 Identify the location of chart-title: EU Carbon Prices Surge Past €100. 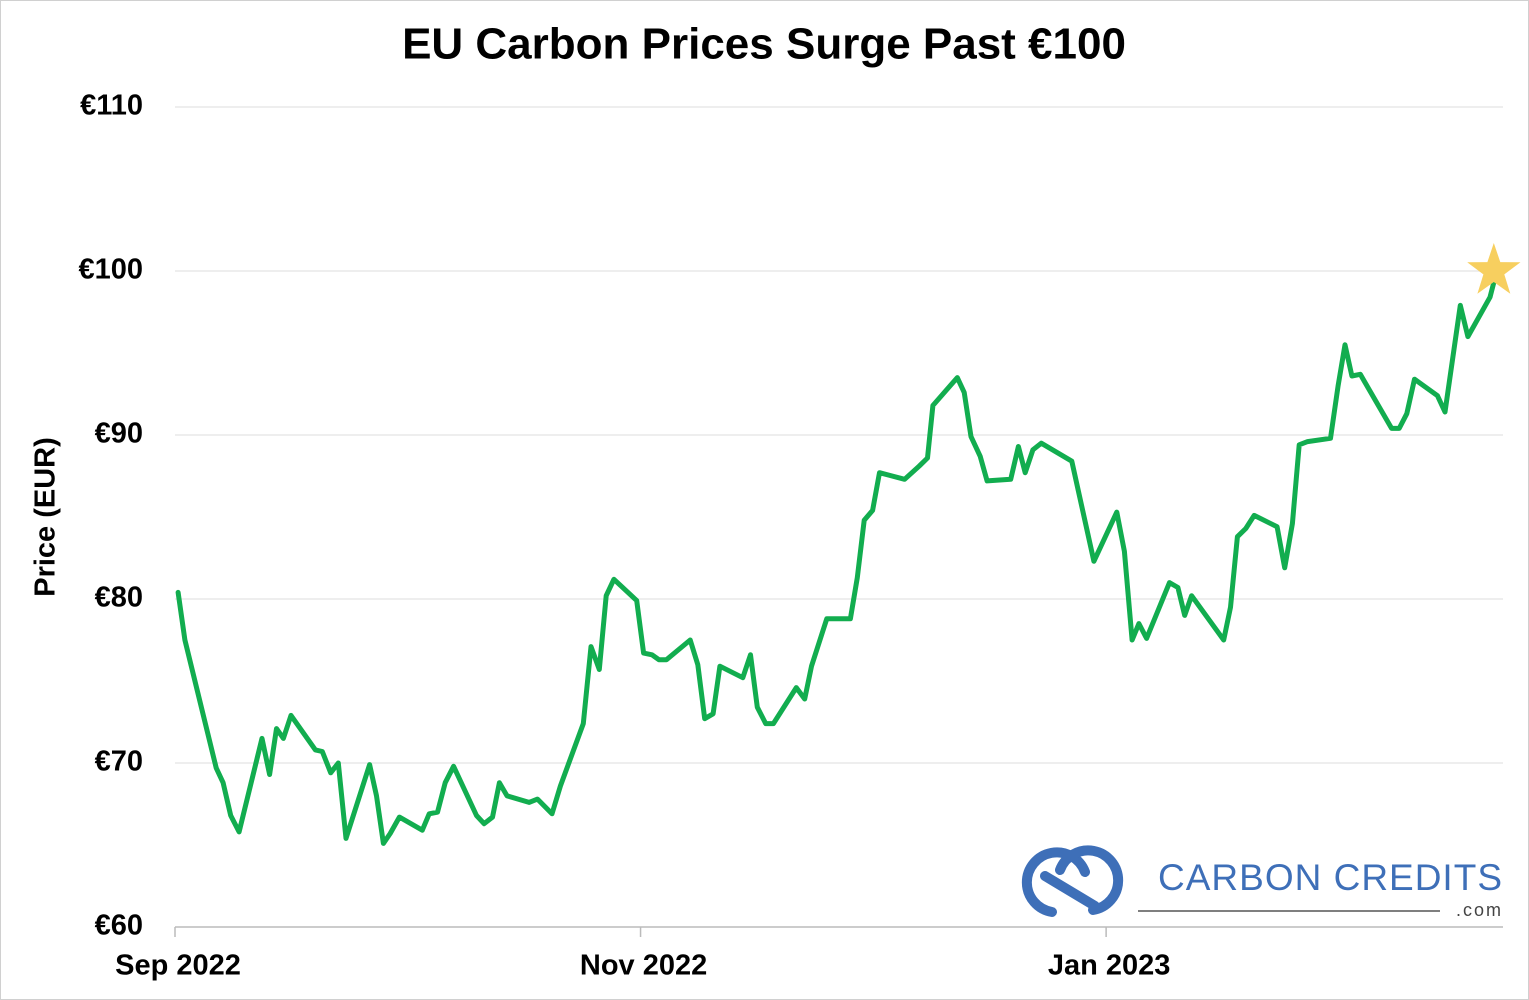
(764, 44).